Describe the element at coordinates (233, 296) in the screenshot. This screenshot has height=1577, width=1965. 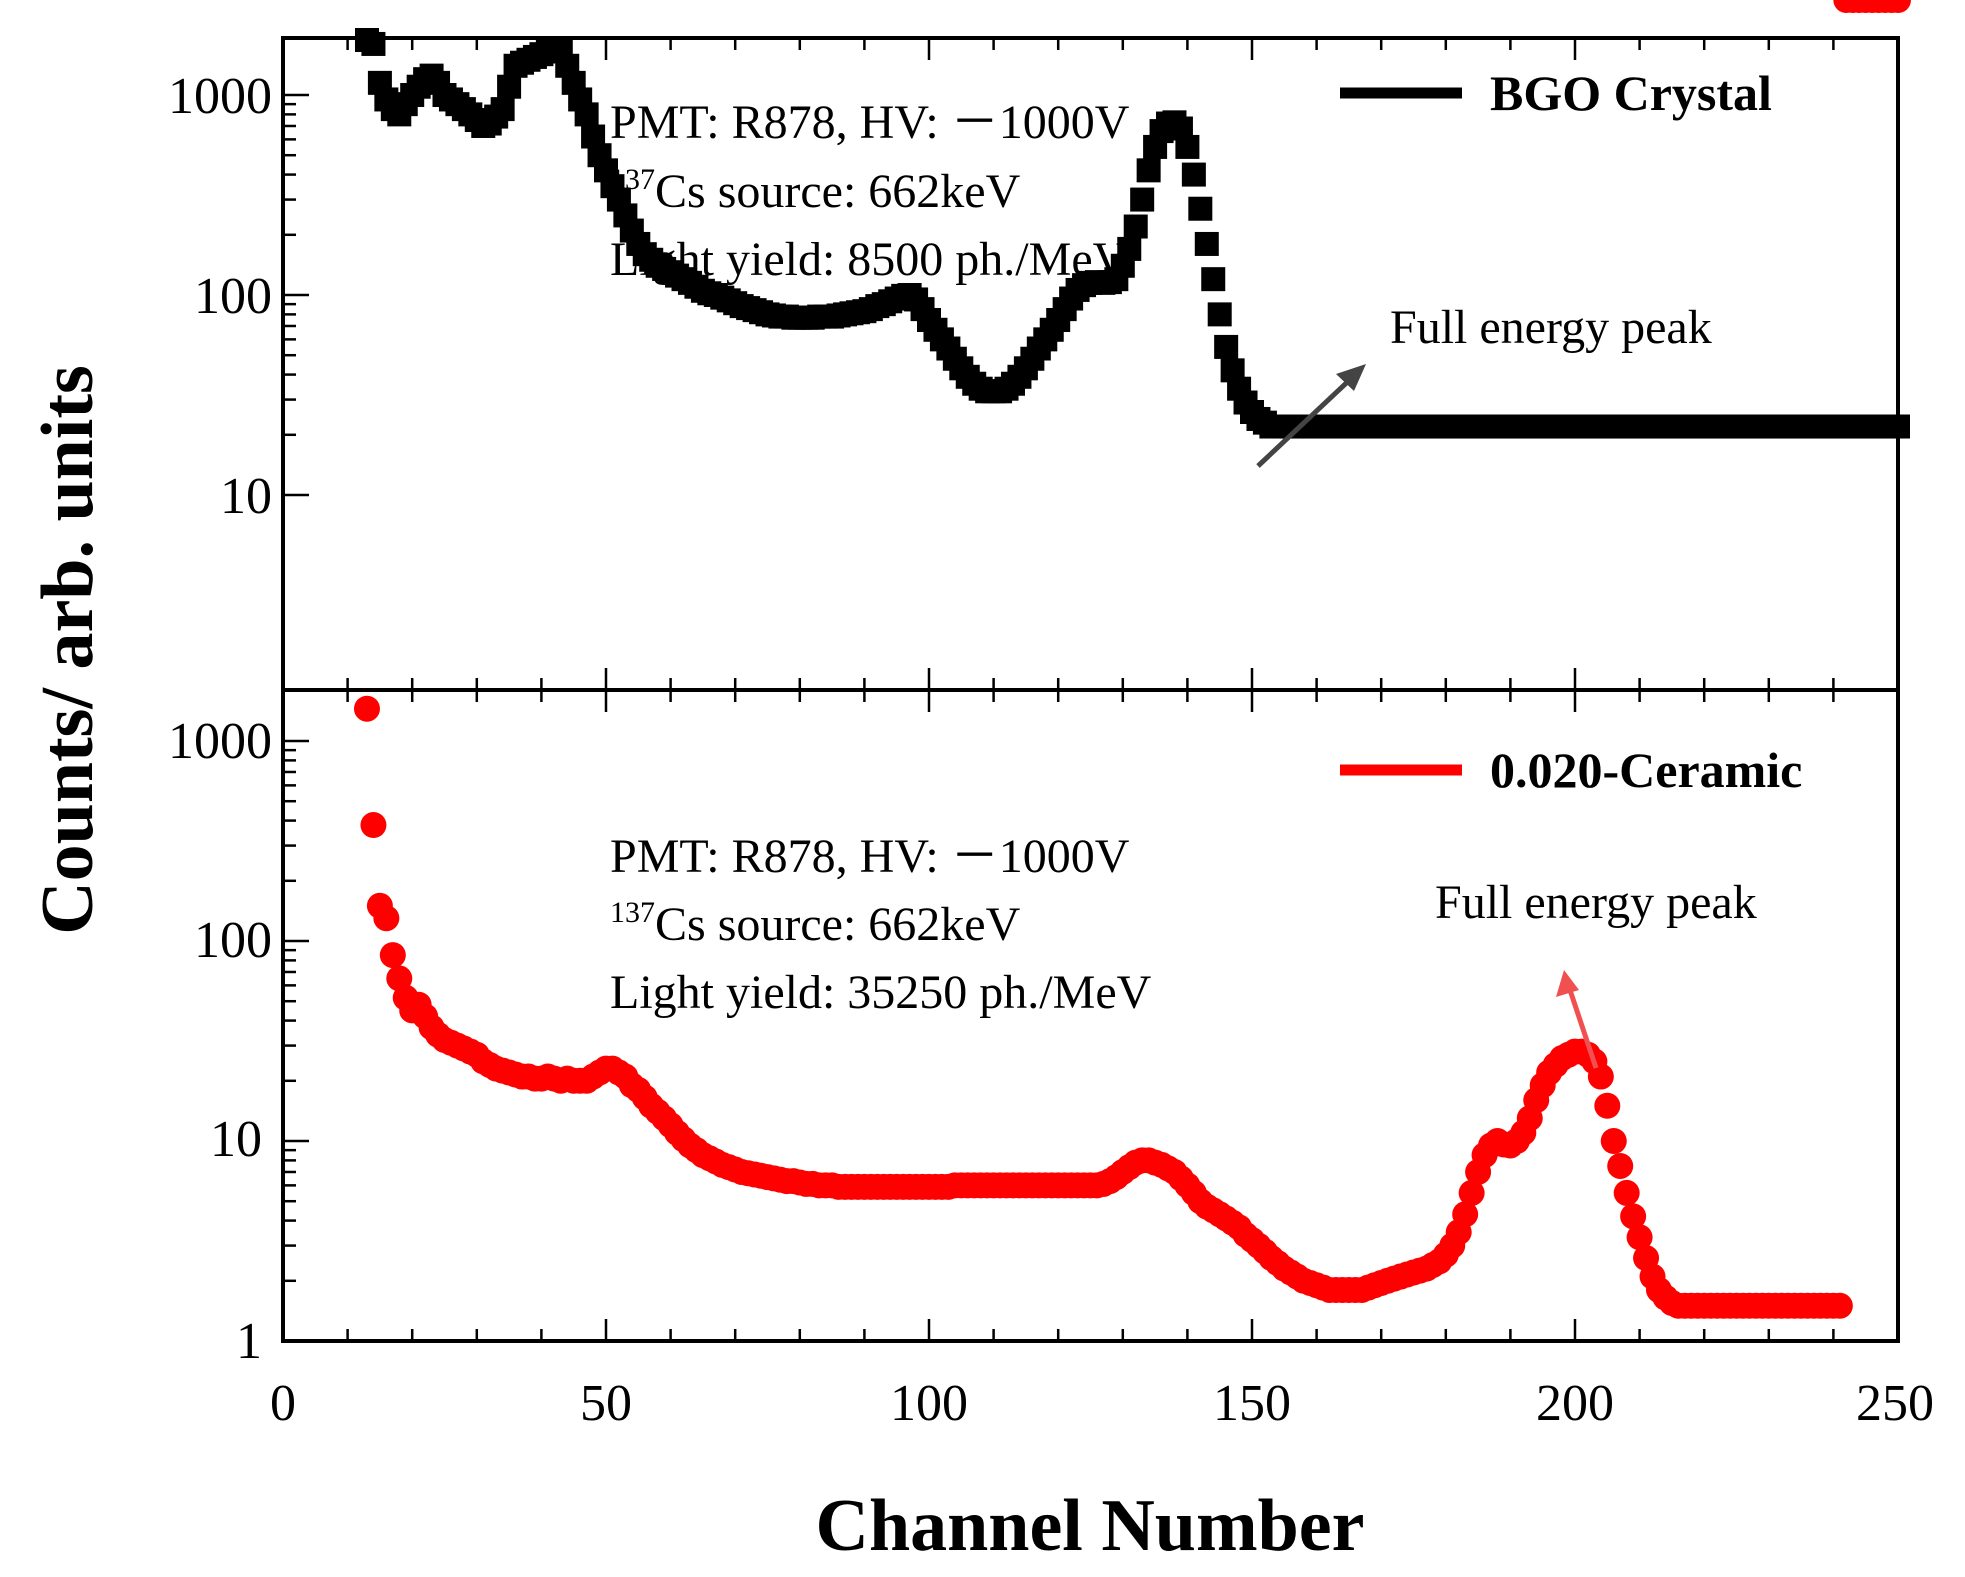
I see `y-tick-label-top: 100` at that location.